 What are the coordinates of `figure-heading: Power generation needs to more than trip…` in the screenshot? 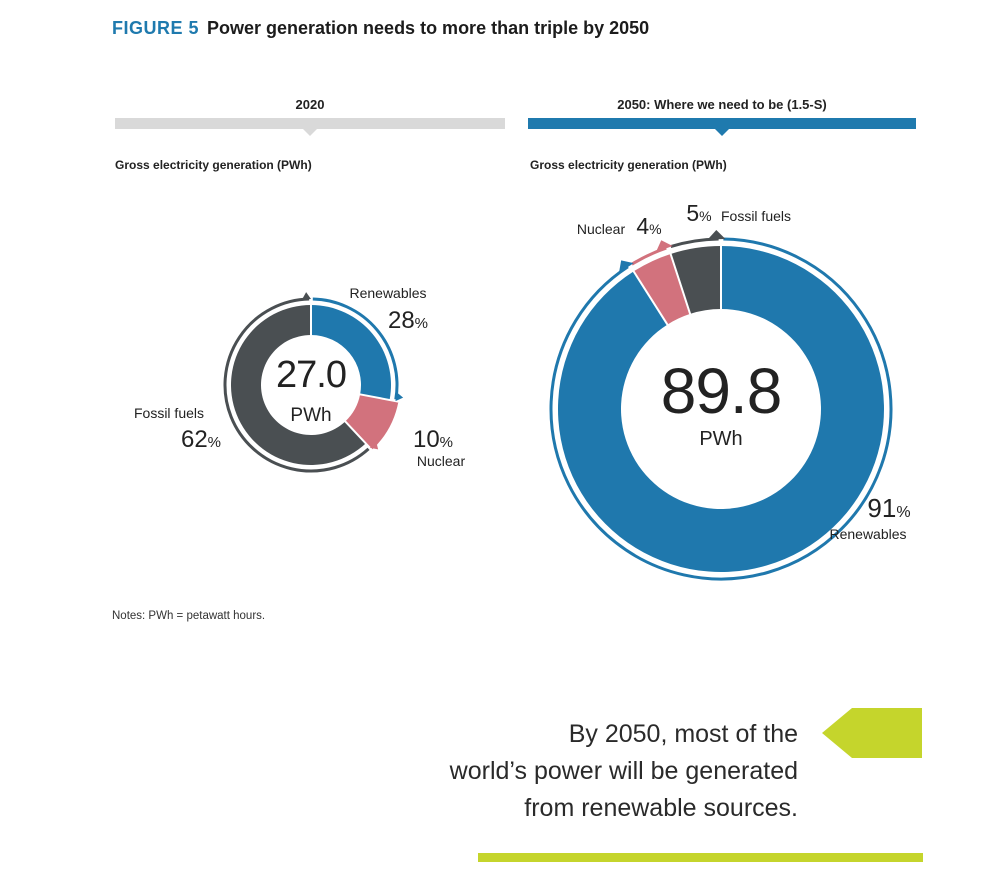 It's located at (428, 28).